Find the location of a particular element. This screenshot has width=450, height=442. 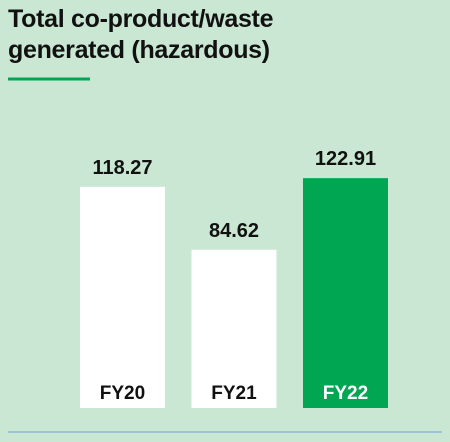

value-label: 122.91 is located at coordinates (345, 159).